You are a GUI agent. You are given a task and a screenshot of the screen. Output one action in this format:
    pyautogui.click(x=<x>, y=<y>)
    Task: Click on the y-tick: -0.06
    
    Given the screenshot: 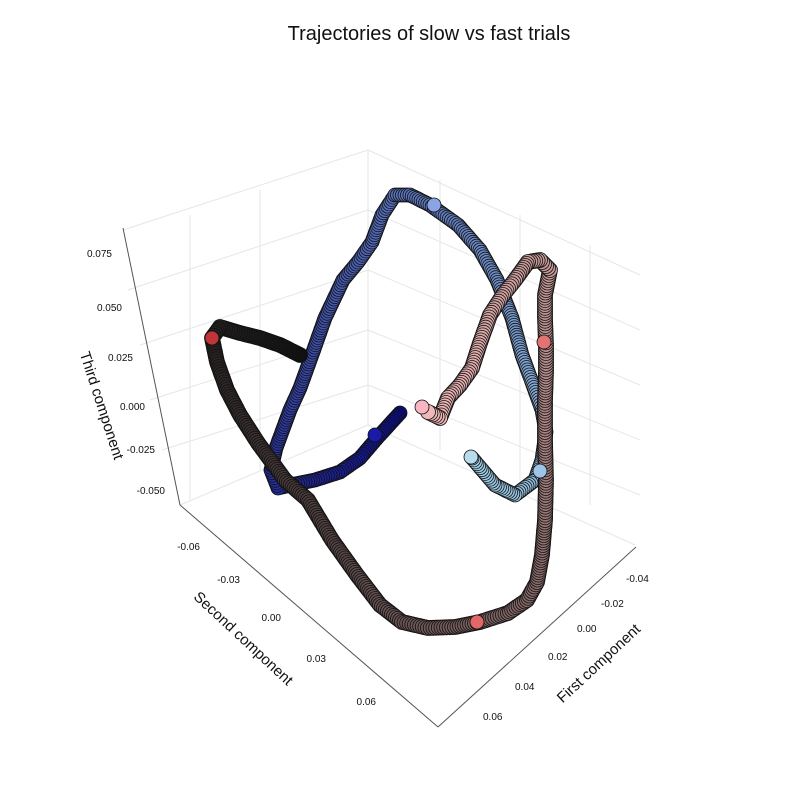 What is the action you would take?
    pyautogui.click(x=188, y=547)
    